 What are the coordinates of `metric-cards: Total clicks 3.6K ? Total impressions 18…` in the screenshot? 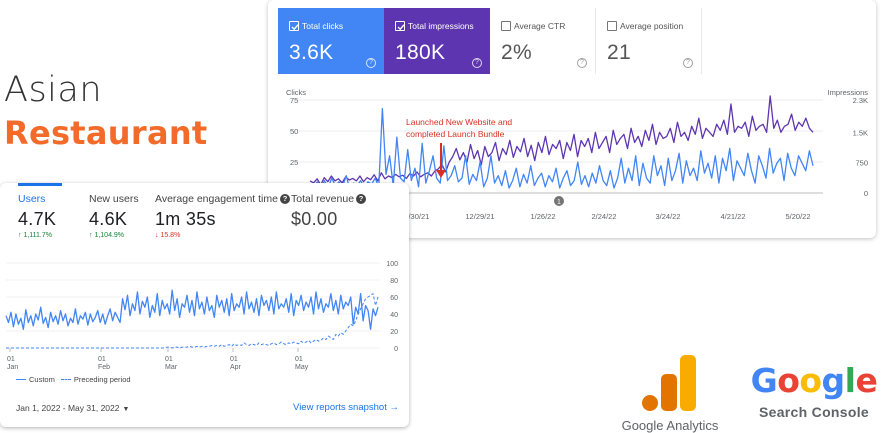 It's located at (490, 41).